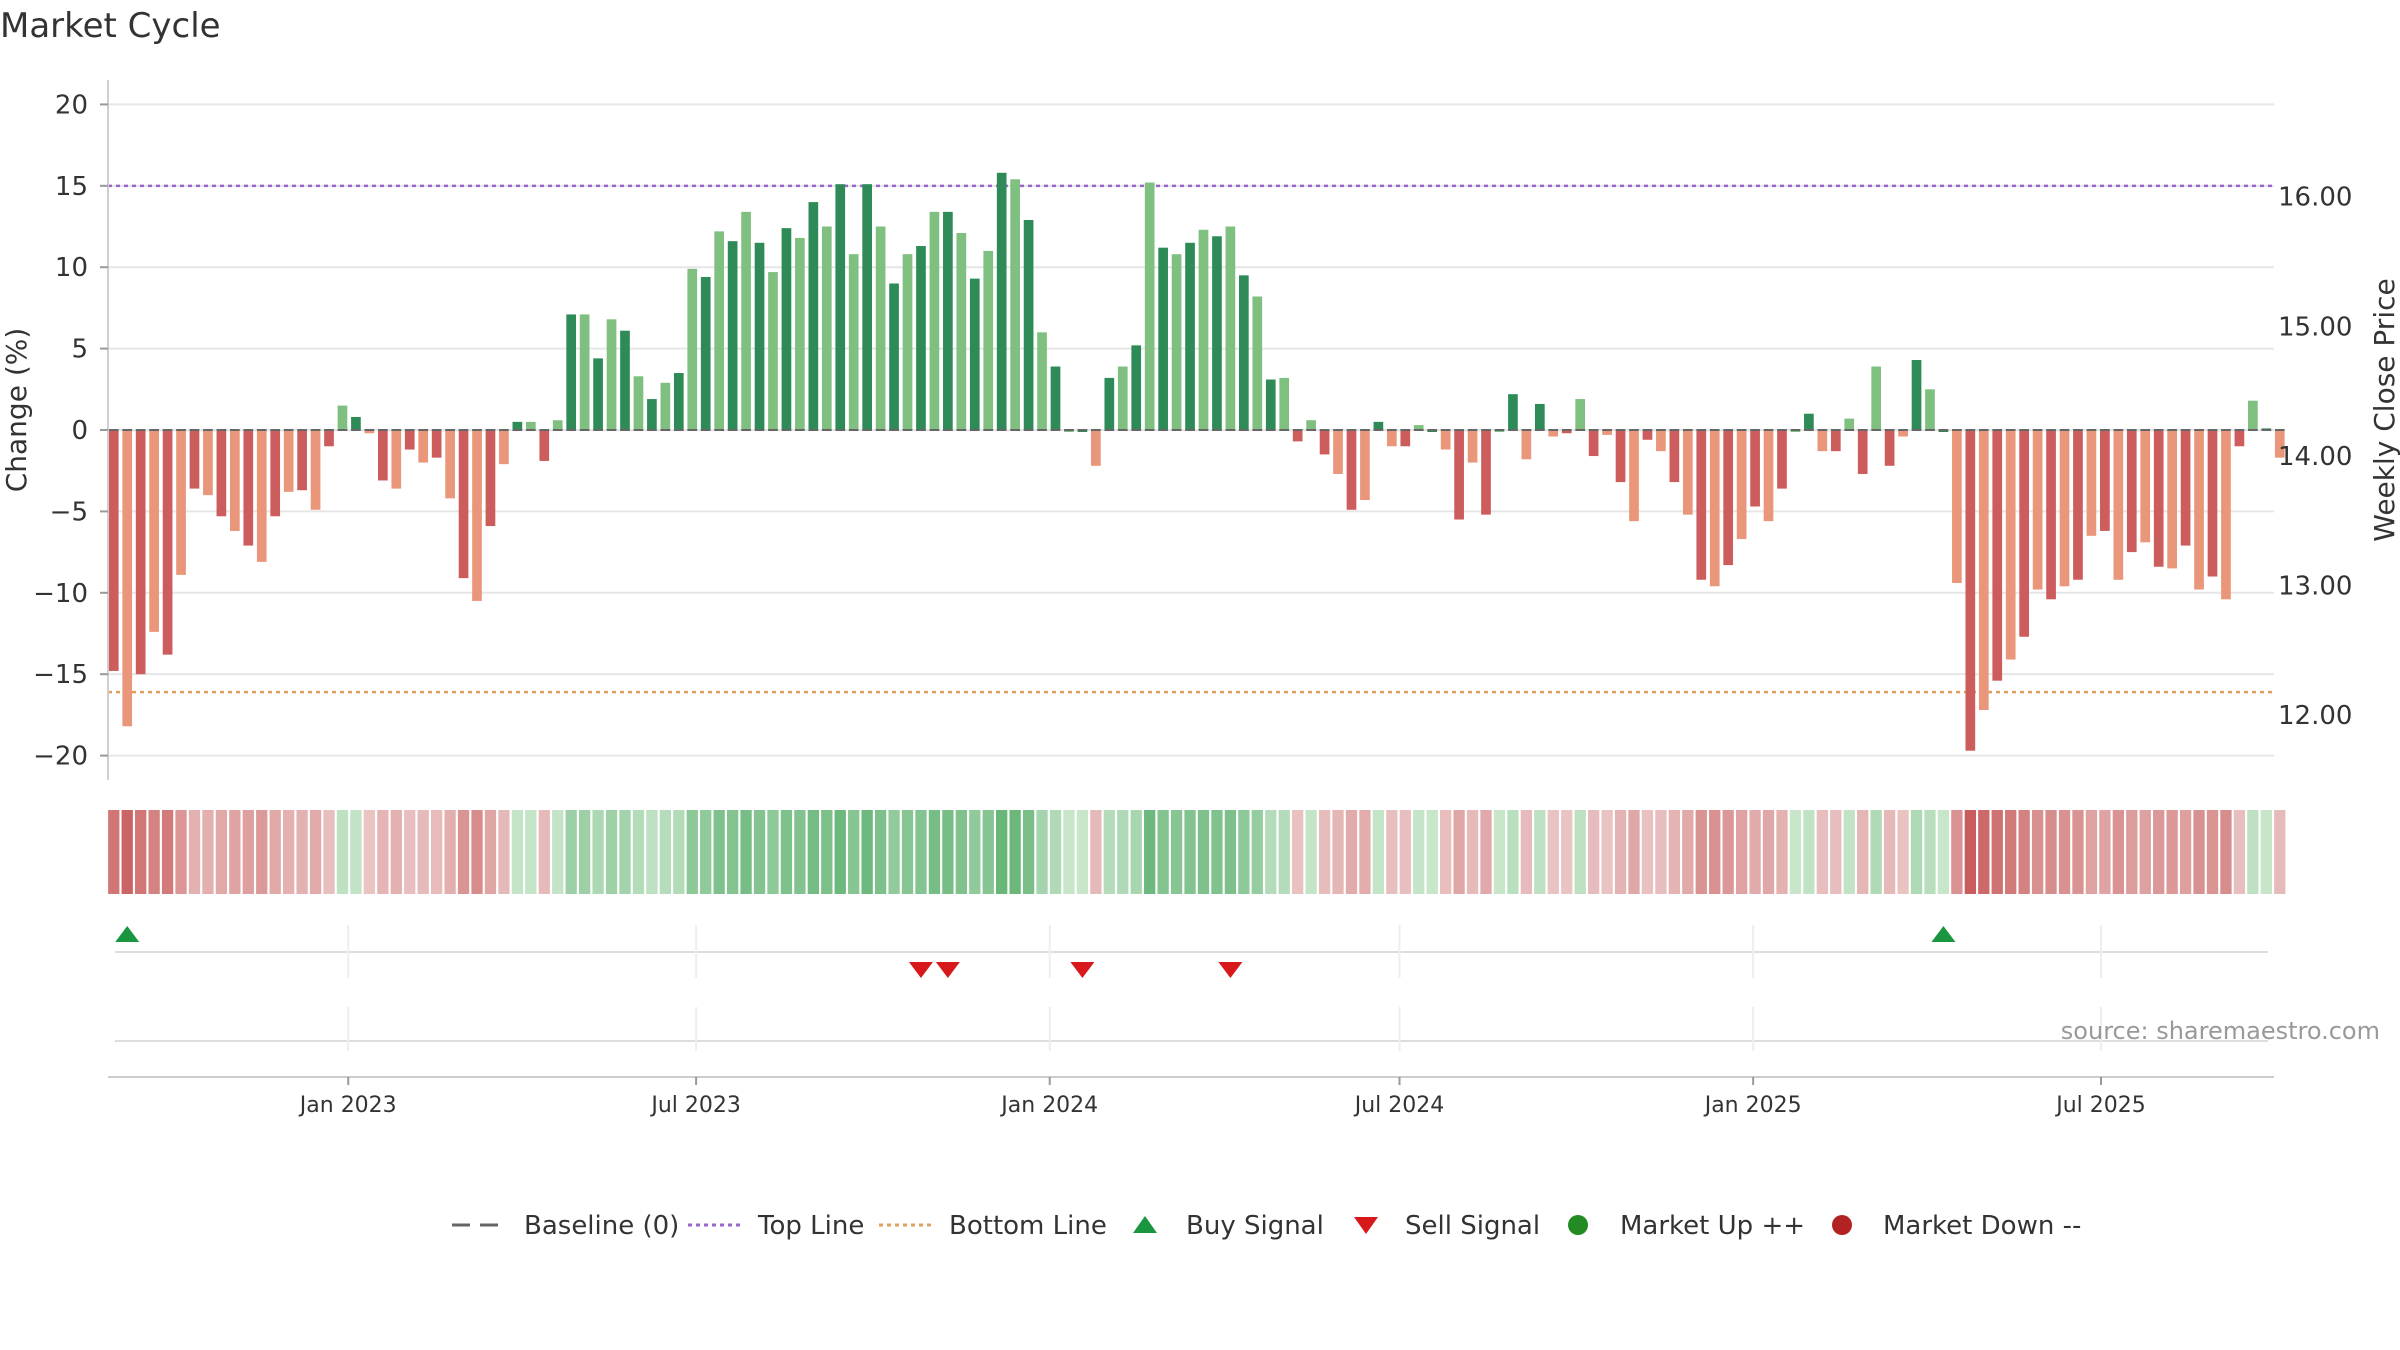 This screenshot has width=2400, height=1350. Describe the element at coordinates (347, 1105) in the screenshot. I see `x-tick-label: Jan 2023` at that location.